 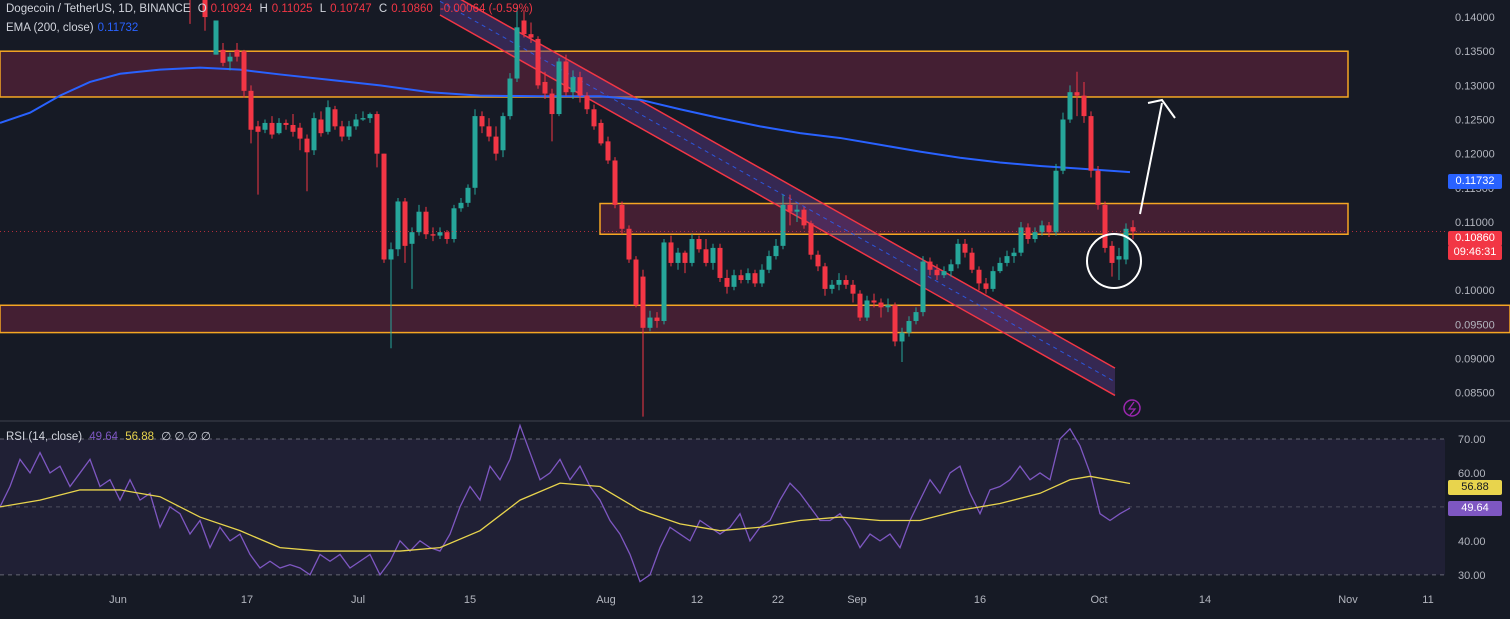 What do you see at coordinates (565, 120) in the screenshot?
I see `ema-200-path` at bounding box center [565, 120].